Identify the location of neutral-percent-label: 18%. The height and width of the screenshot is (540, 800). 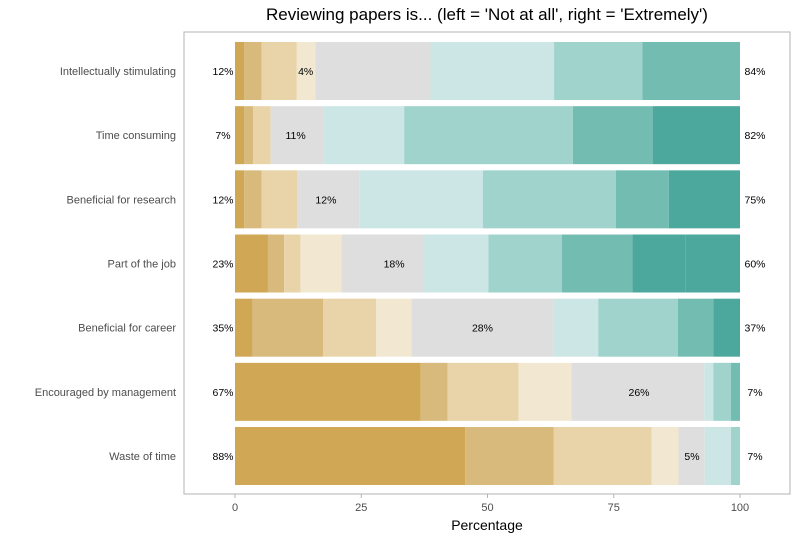
(394, 265).